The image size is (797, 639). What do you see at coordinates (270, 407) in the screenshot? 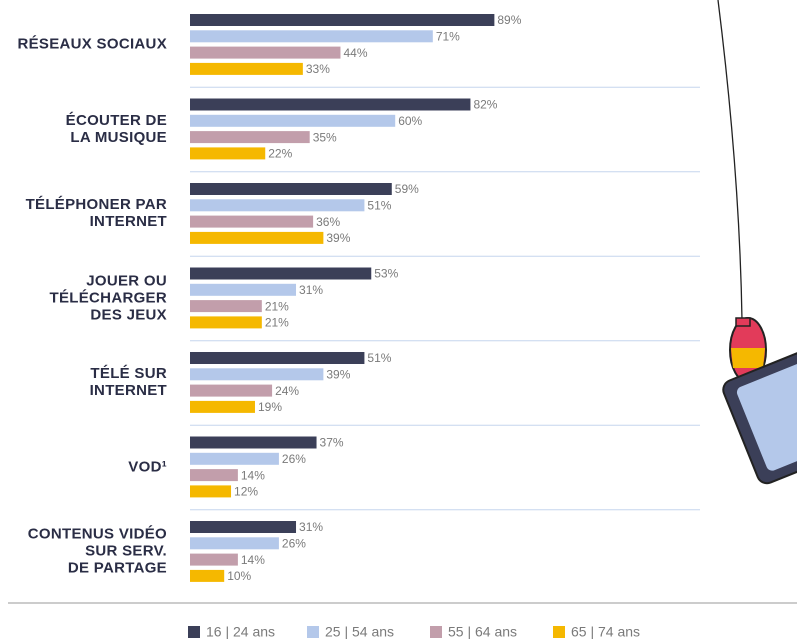
I see `value-label: 19%` at bounding box center [270, 407].